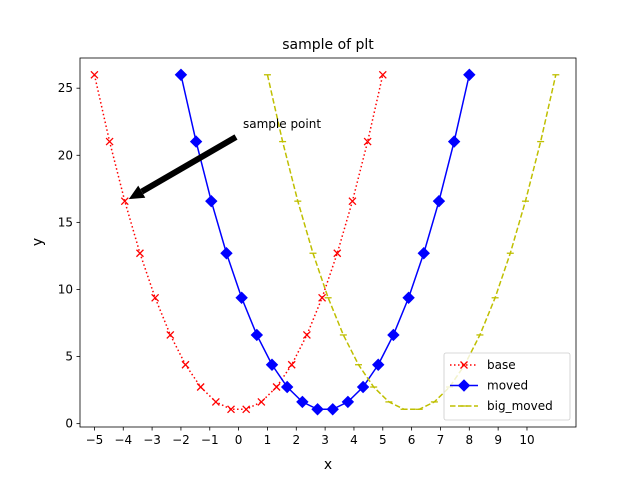  I want to click on x-tick-label: 2, so click(296, 440).